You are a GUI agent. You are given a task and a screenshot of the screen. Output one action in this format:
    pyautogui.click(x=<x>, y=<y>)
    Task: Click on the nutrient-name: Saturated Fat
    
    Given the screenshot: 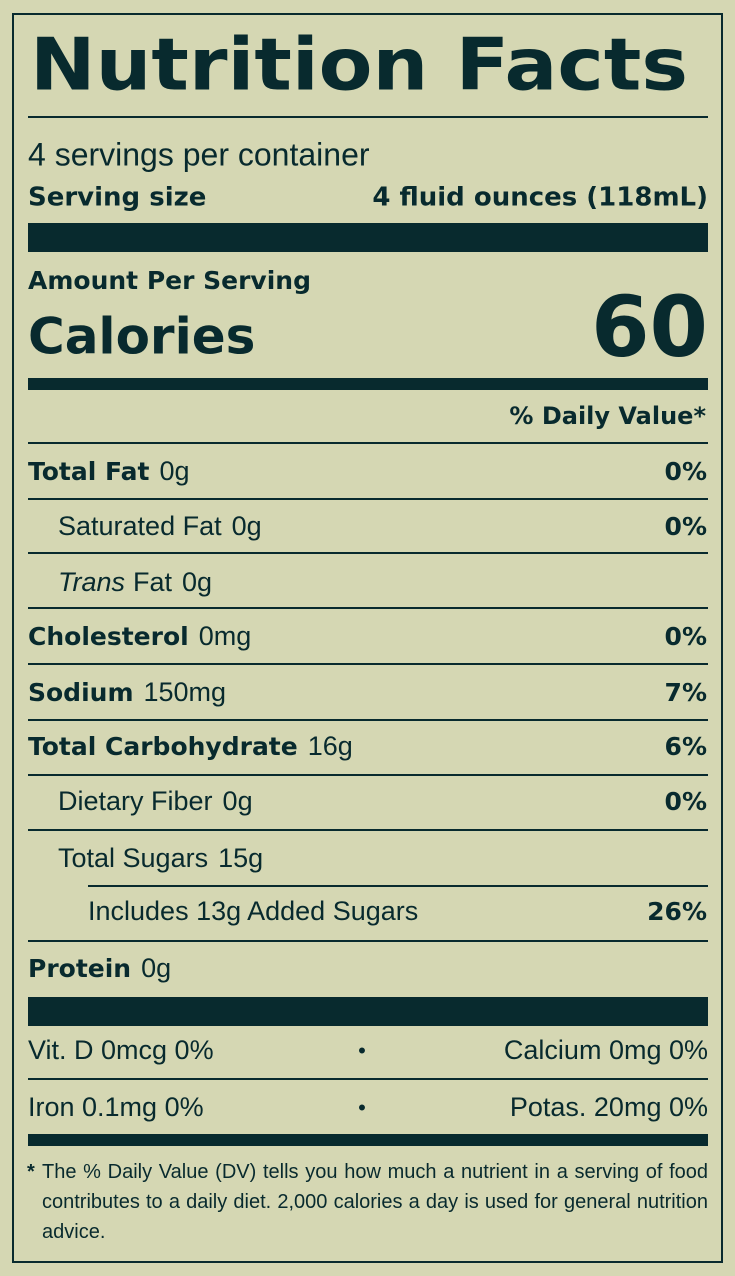 What is the action you would take?
    pyautogui.click(x=140, y=526)
    